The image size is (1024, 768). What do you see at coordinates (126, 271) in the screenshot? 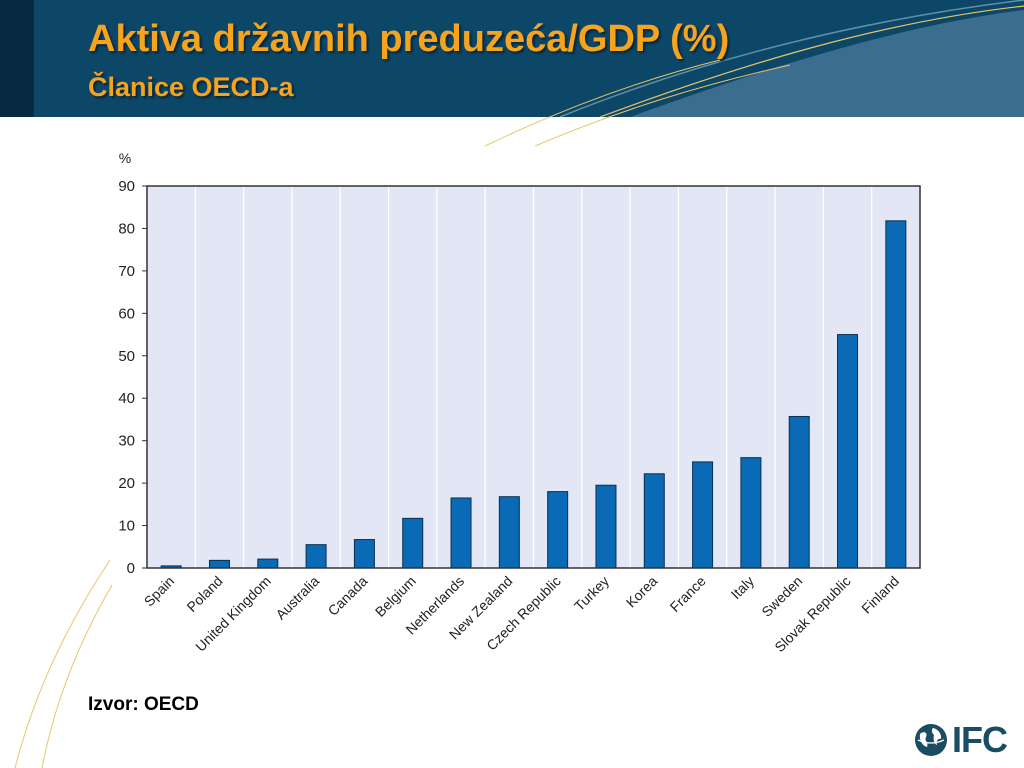
I see `y-tick-label: 70` at bounding box center [126, 271].